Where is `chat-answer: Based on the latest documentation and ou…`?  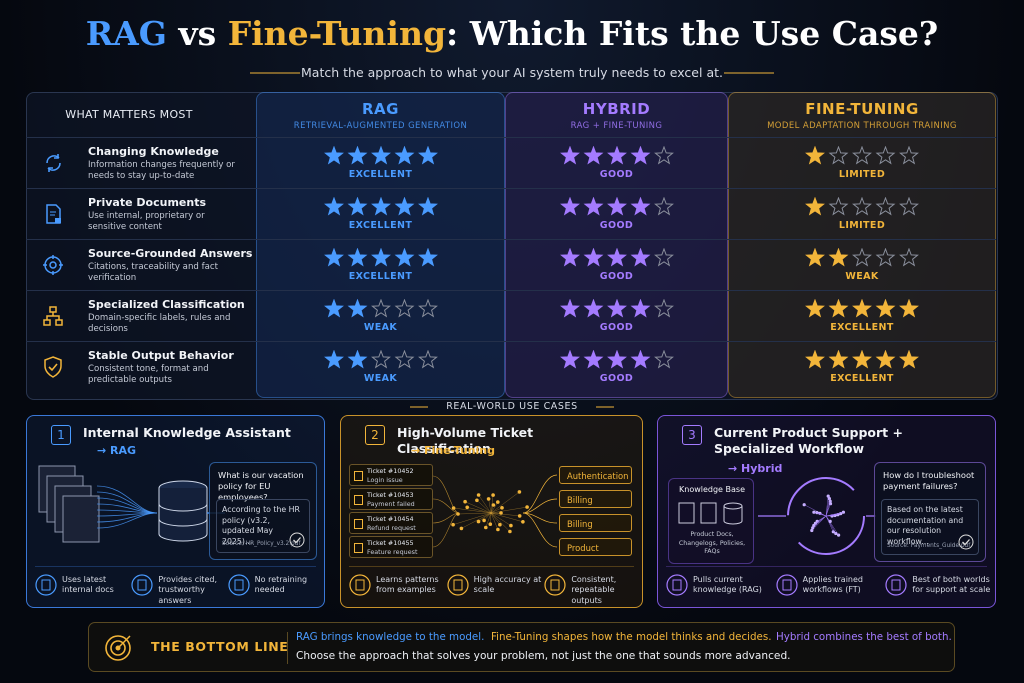 chat-answer: Based on the latest documentation and ou… is located at coordinates (930, 527).